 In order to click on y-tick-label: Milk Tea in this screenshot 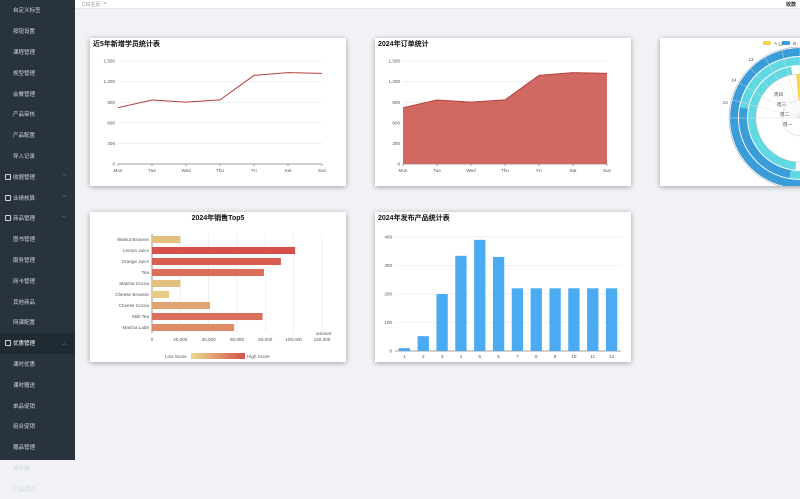, I will do `click(140, 316)`.